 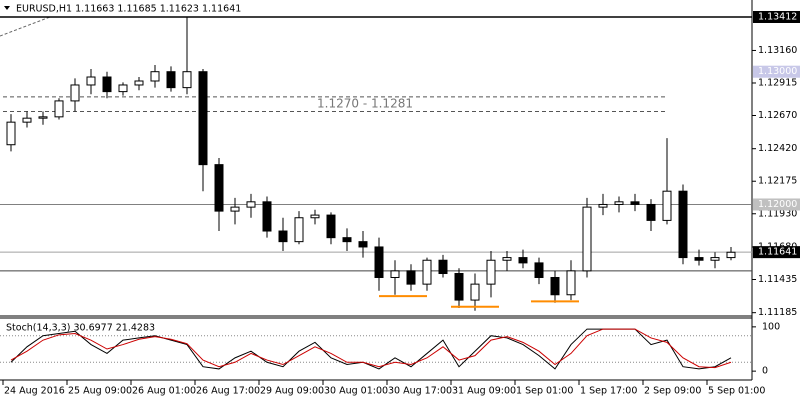 I want to click on level-label: 1.13412, so click(x=777, y=16).